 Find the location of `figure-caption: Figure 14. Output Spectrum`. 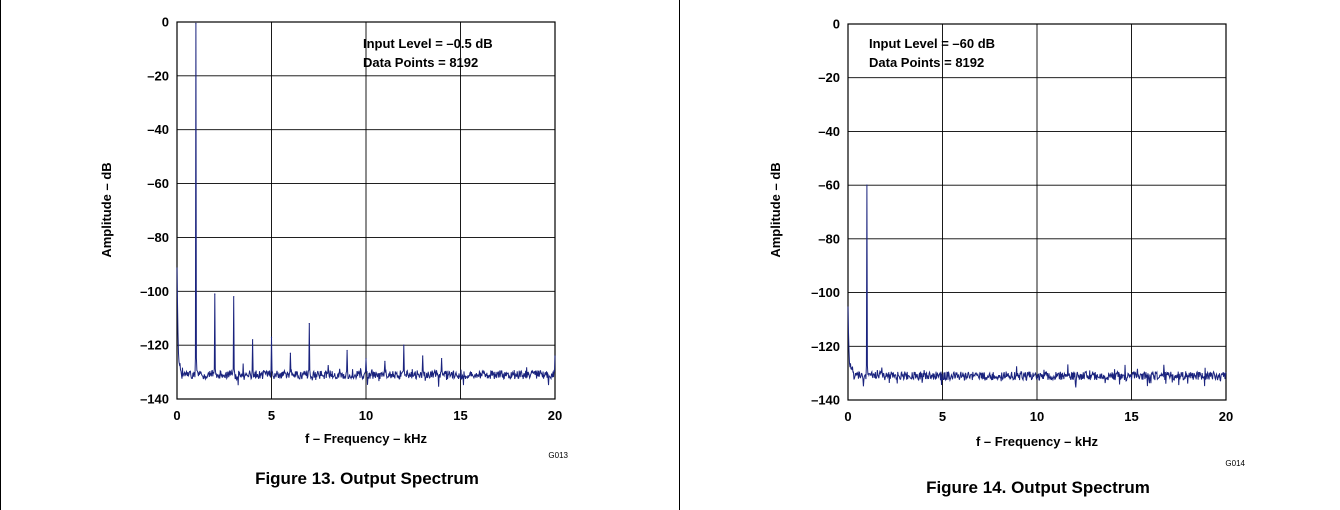

figure-caption: Figure 14. Output Spectrum is located at coordinates (1038, 487).